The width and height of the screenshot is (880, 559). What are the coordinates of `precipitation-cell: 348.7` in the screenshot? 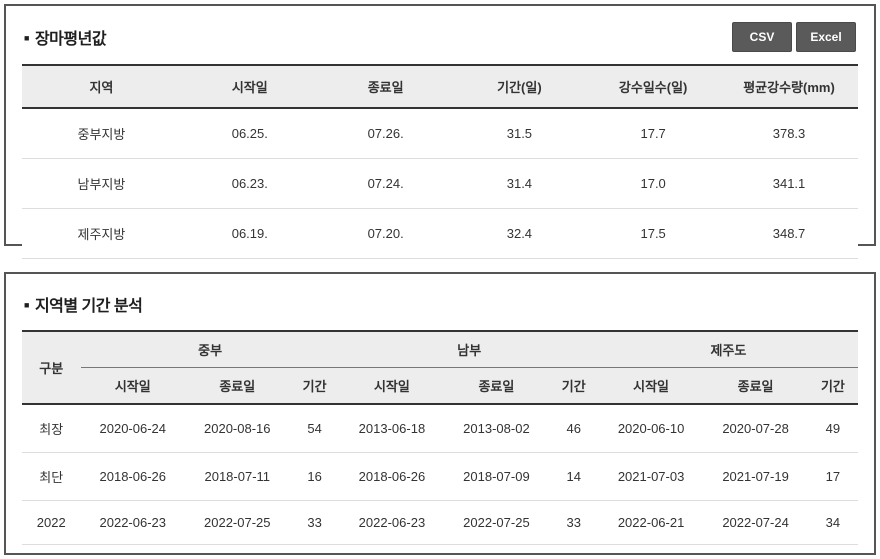 It's located at (789, 233).